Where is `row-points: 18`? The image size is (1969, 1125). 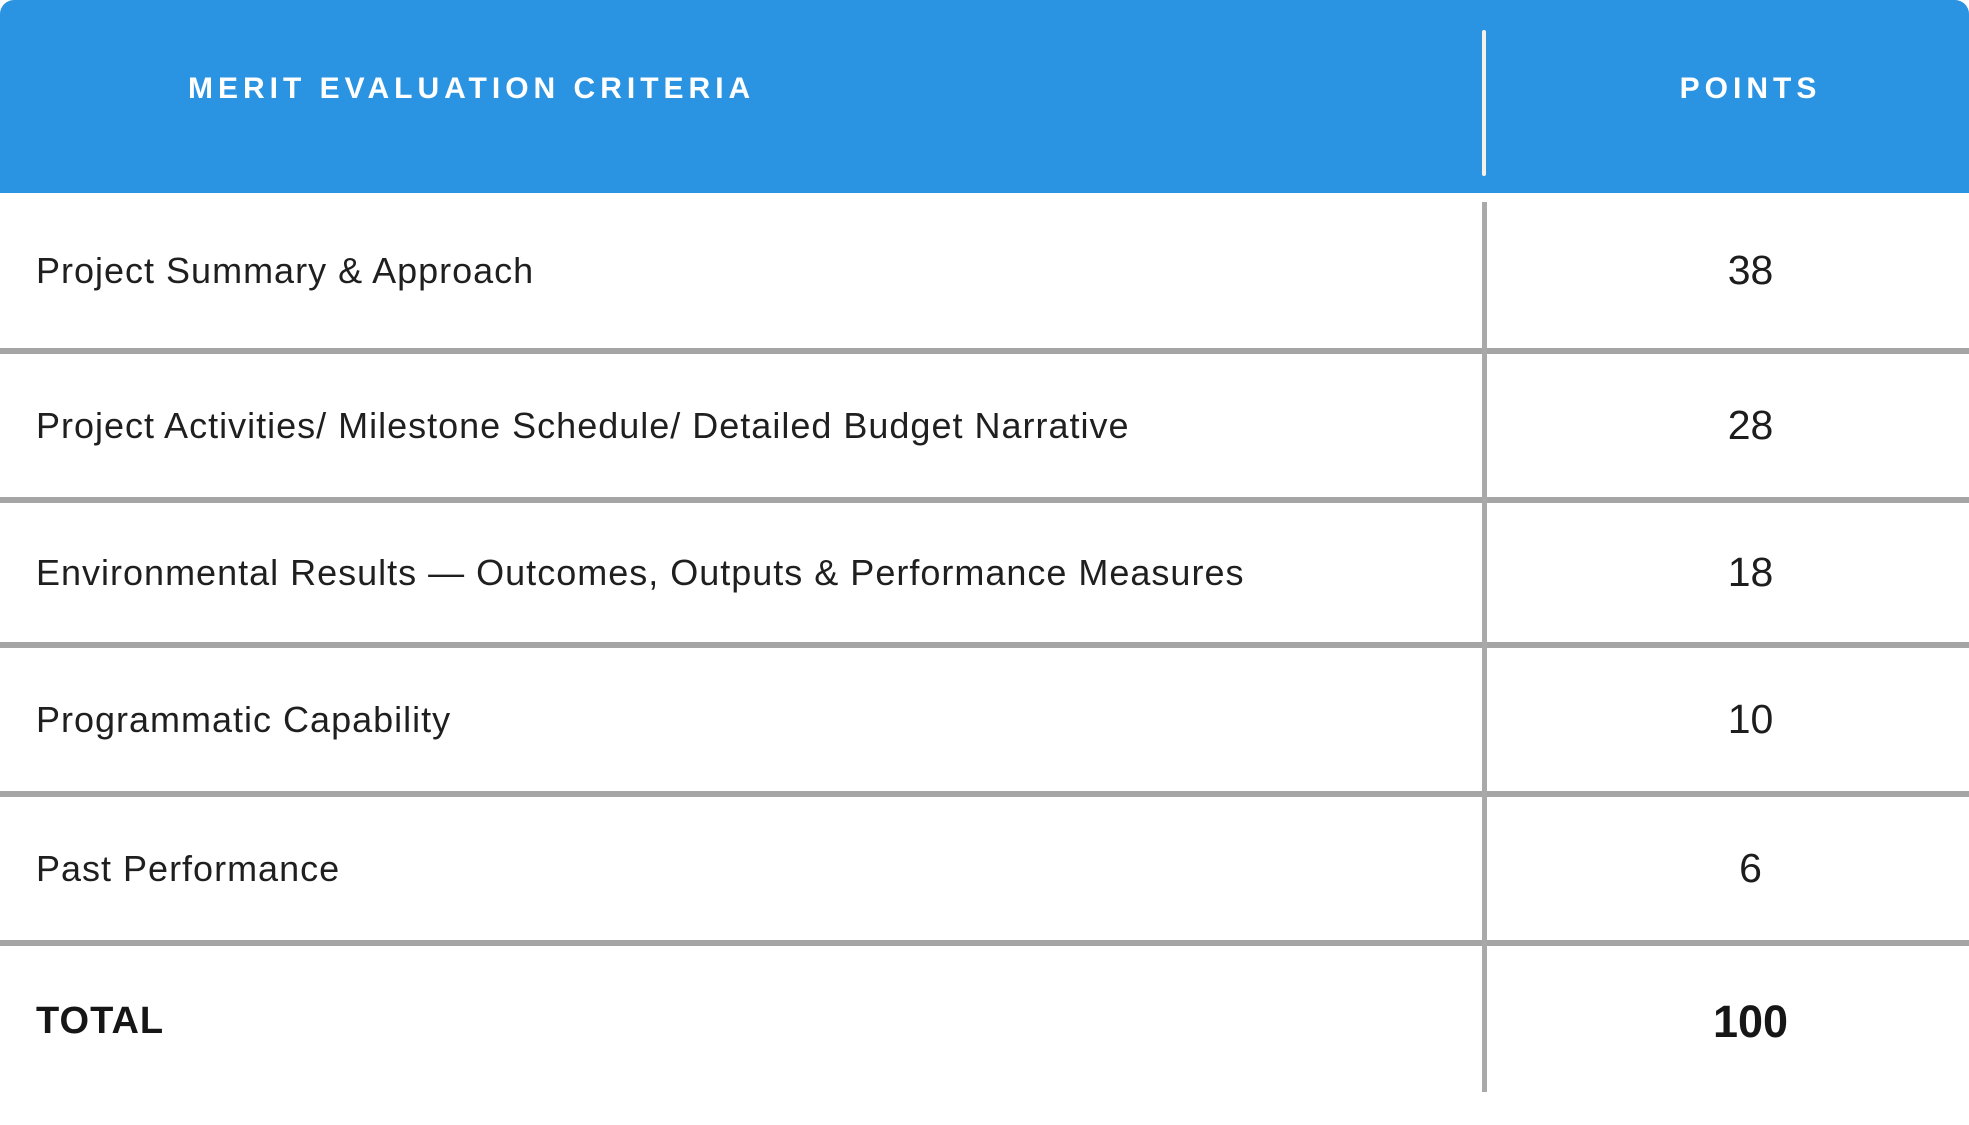
row-points: 18 is located at coordinates (1750, 572).